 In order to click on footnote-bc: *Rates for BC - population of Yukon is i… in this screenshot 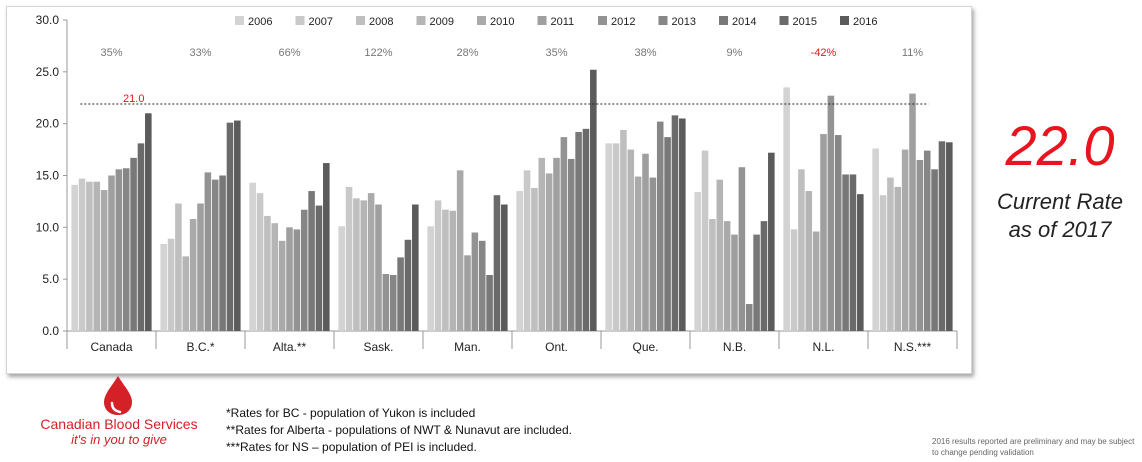, I will do `click(351, 413)`.